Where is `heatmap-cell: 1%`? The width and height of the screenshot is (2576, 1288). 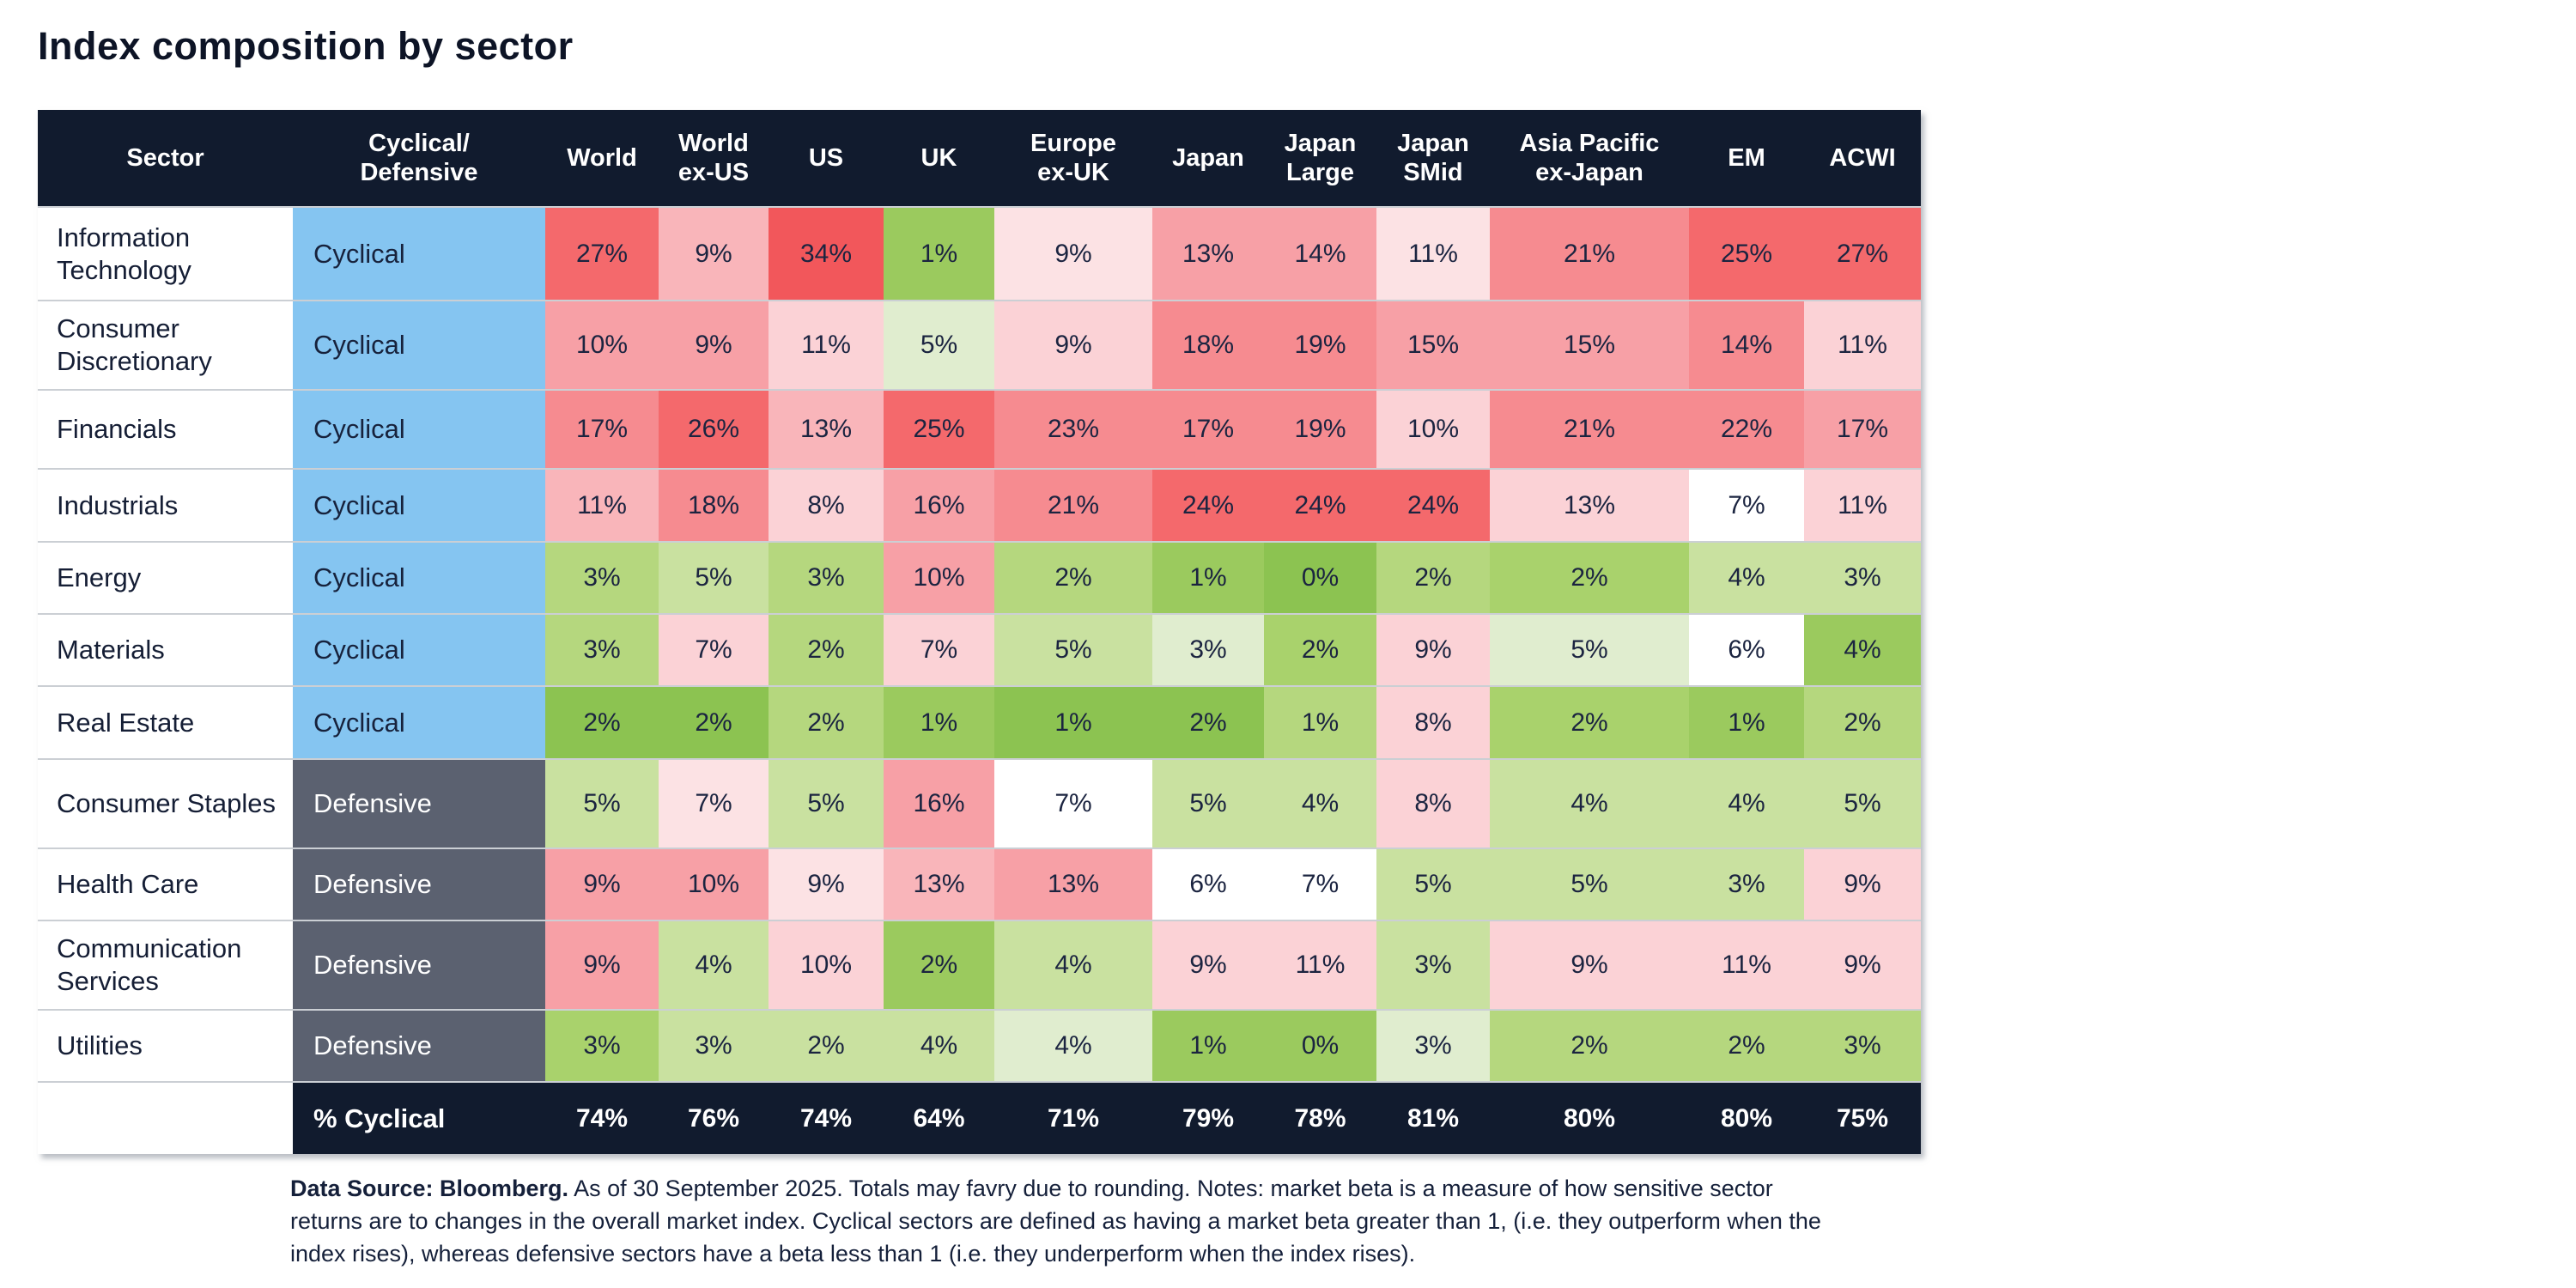
heatmap-cell: 1% is located at coordinates (1747, 722).